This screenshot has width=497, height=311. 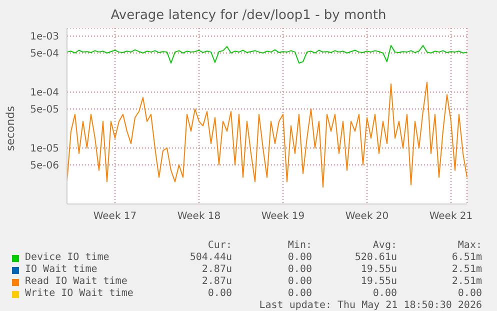 I want to click on text: 504.44u, so click(x=210, y=258).